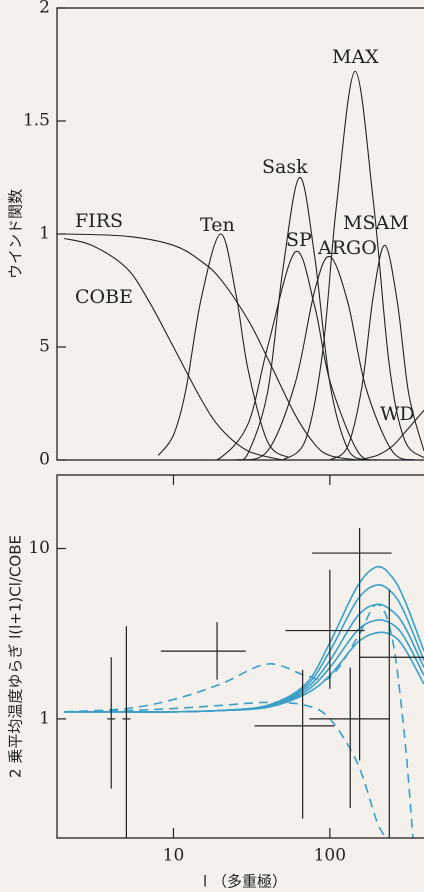 Image resolution: width=424 pixels, height=892 pixels. What do you see at coordinates (104, 297) in the screenshot?
I see `curve-label: COBE` at bounding box center [104, 297].